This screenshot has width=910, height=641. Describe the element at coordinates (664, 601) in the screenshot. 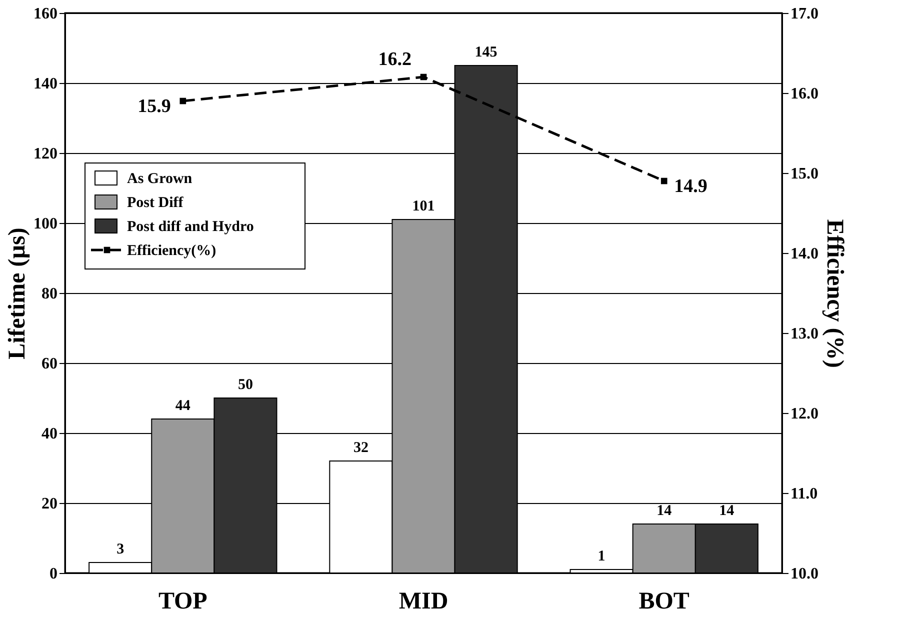

I see `x-tick-label: BOT` at that location.